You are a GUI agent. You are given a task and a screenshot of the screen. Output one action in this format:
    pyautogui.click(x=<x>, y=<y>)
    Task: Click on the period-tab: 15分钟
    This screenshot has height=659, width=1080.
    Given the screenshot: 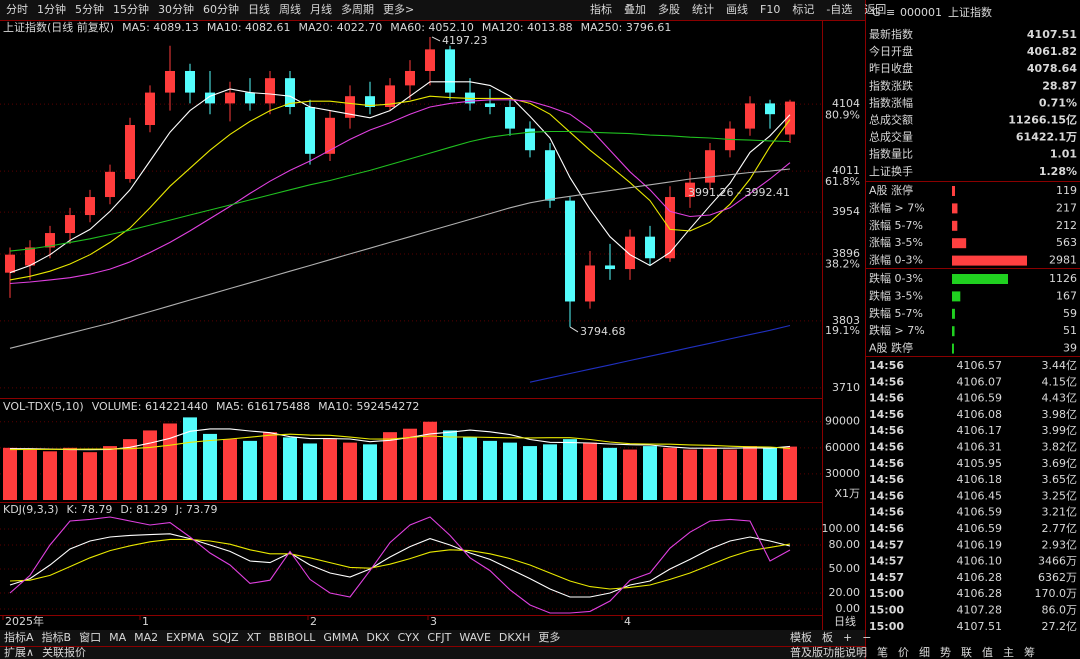 What is the action you would take?
    pyautogui.click(x=131, y=9)
    